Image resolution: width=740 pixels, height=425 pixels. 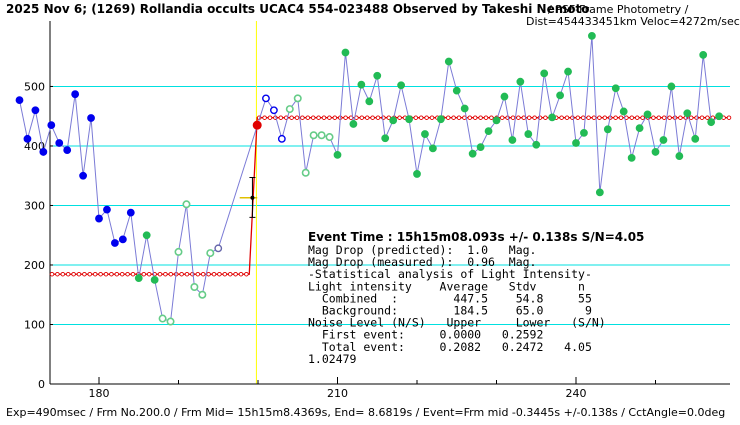 What do you see at coordinates (34, 205) in the screenshot?
I see `y-tick-label-300: 300` at bounding box center [34, 205].